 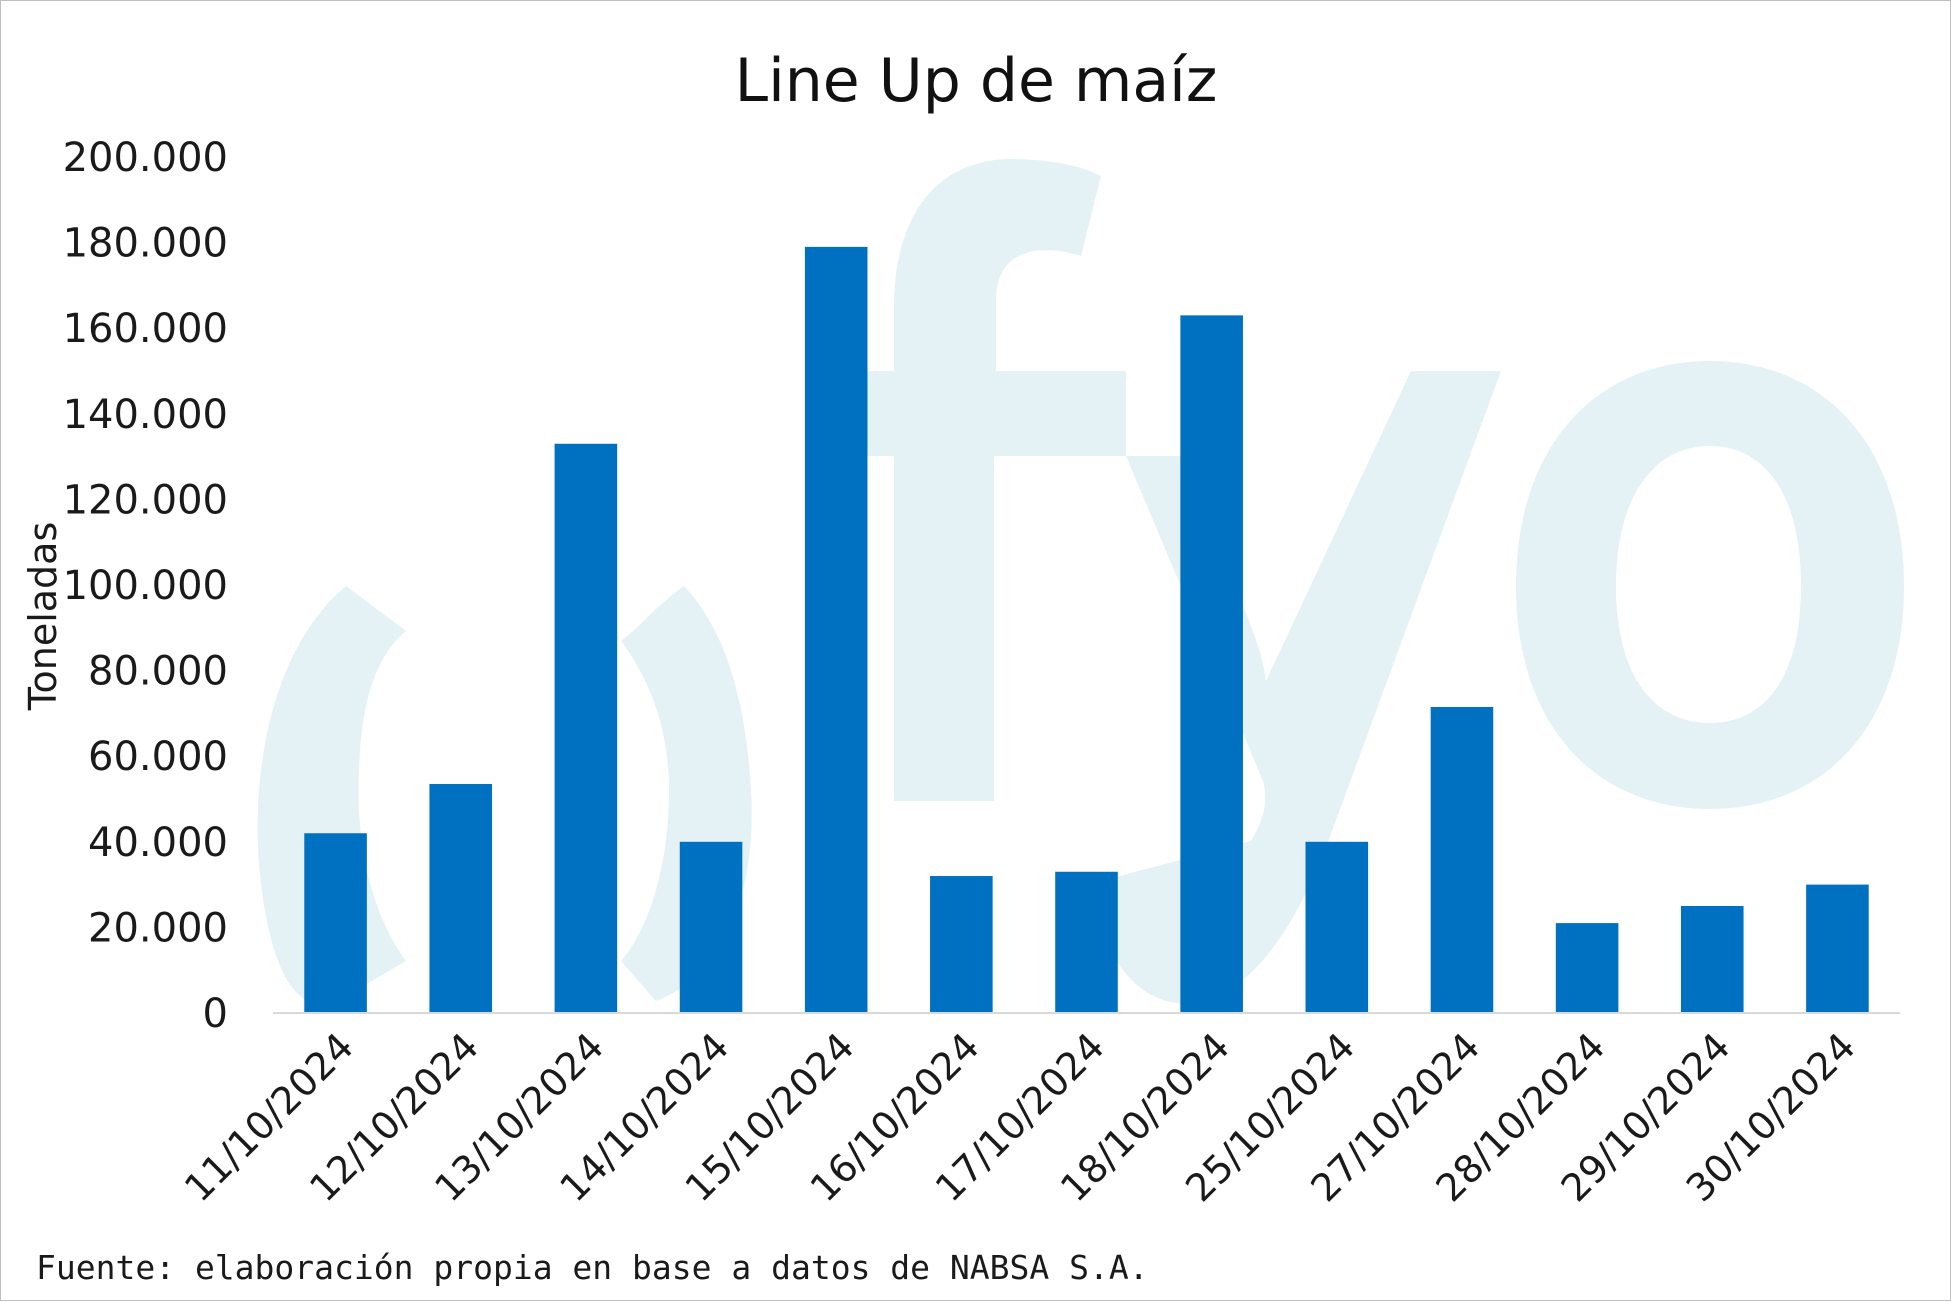 I want to click on y-tick-label: 120.000, so click(x=145, y=500).